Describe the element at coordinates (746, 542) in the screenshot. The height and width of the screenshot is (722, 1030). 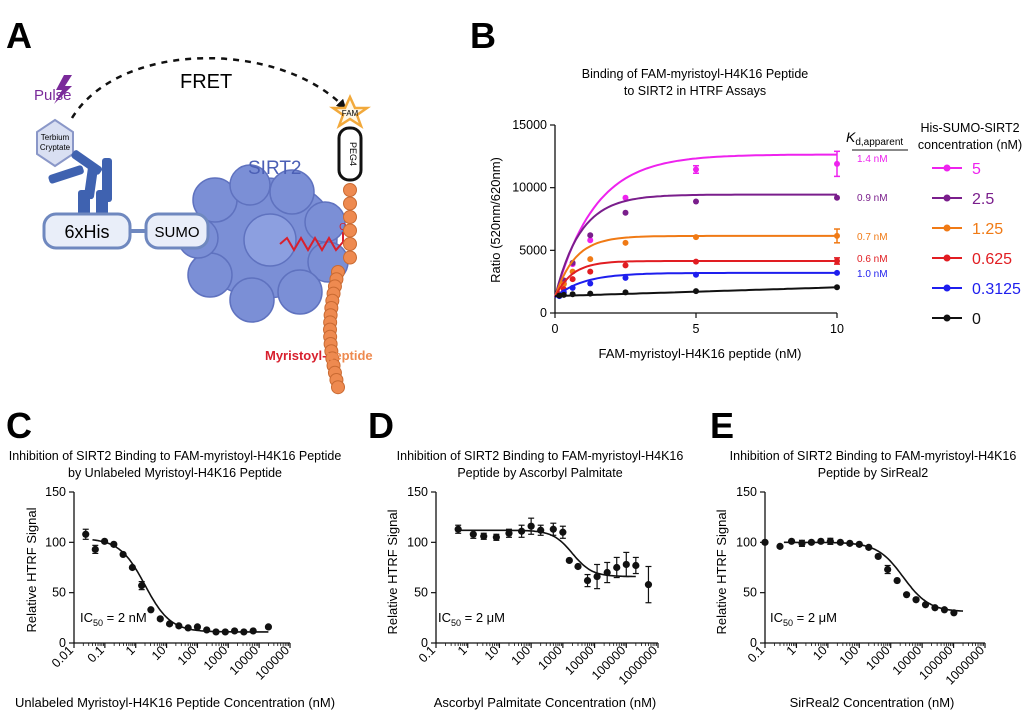
I see `chart-e-y-tick-label: 100` at that location.